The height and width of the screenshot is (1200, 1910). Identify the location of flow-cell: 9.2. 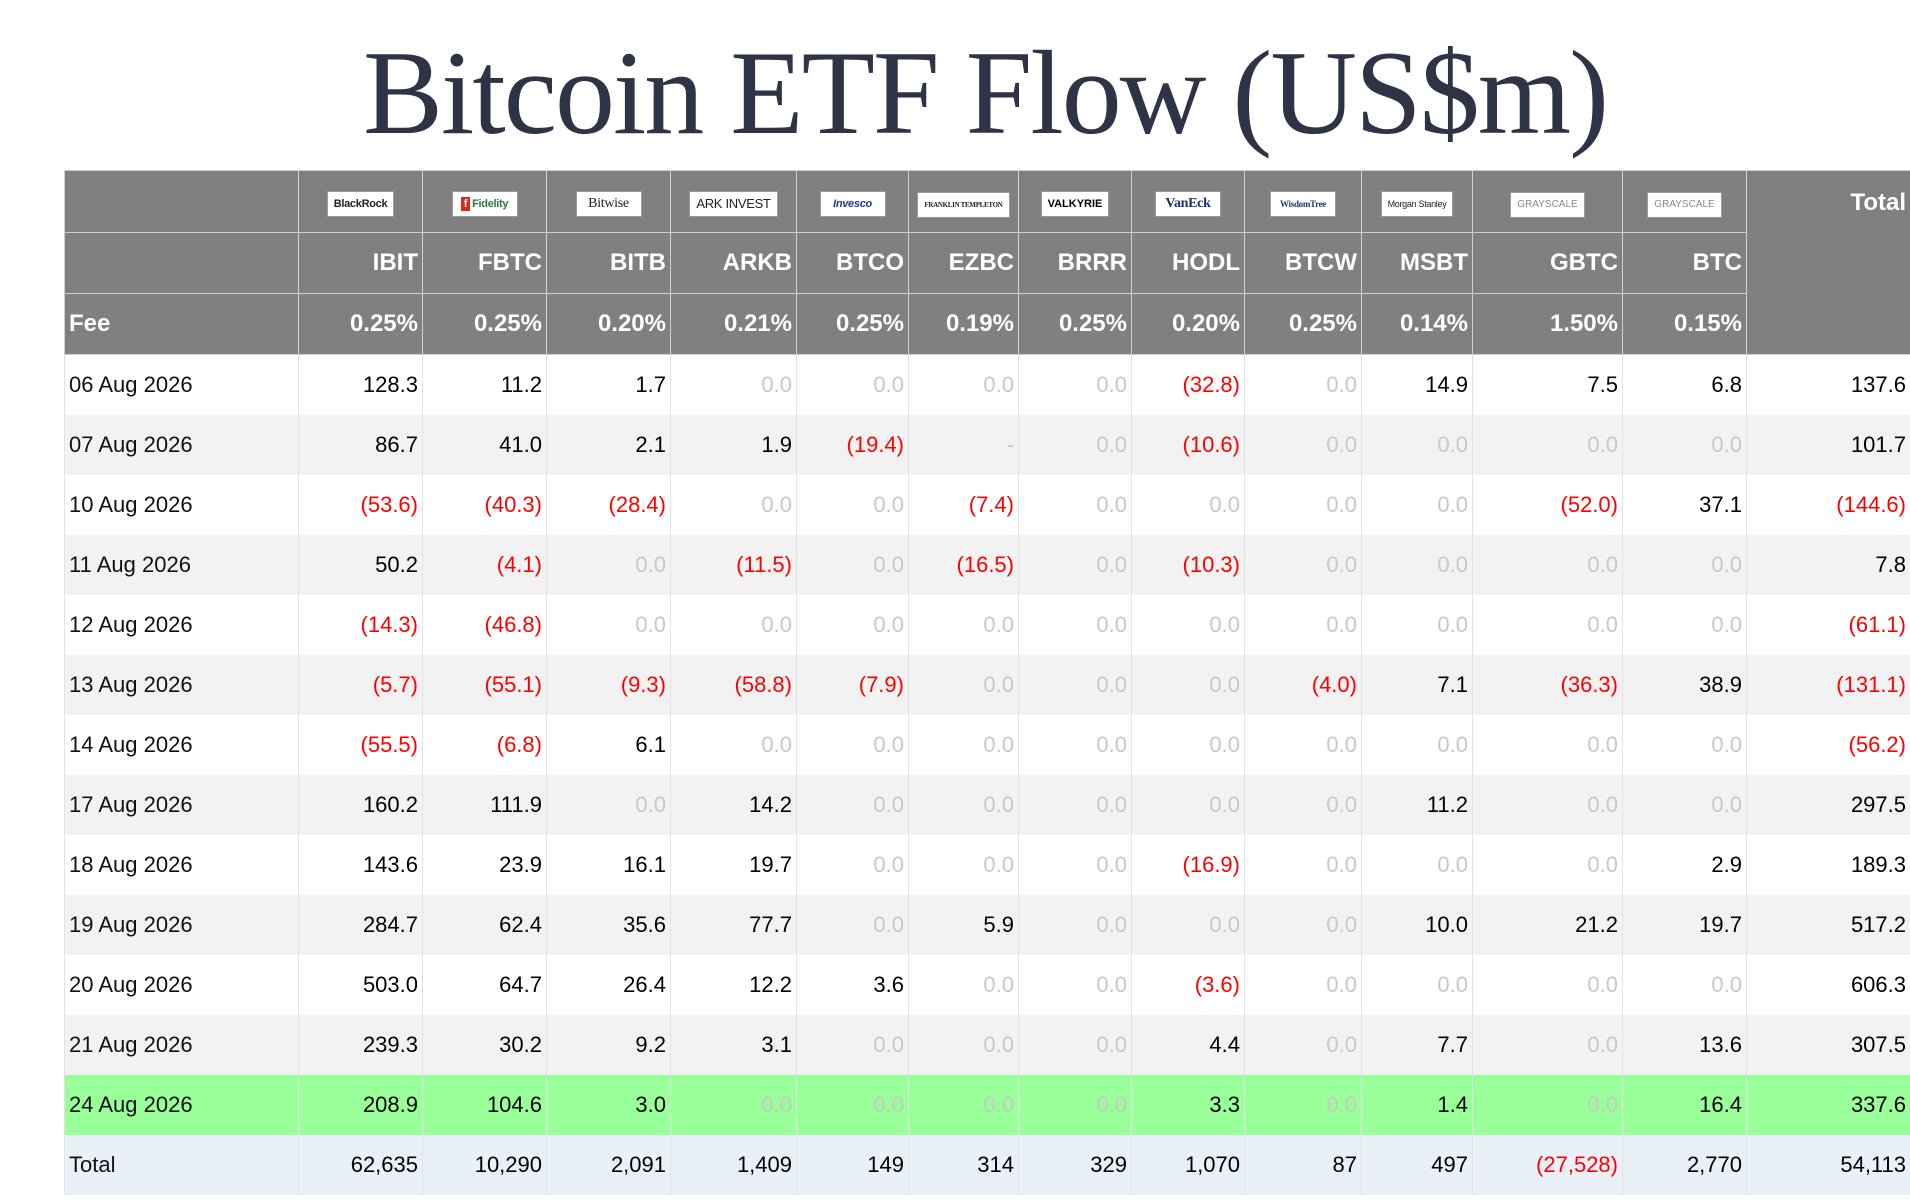
(608, 1045).